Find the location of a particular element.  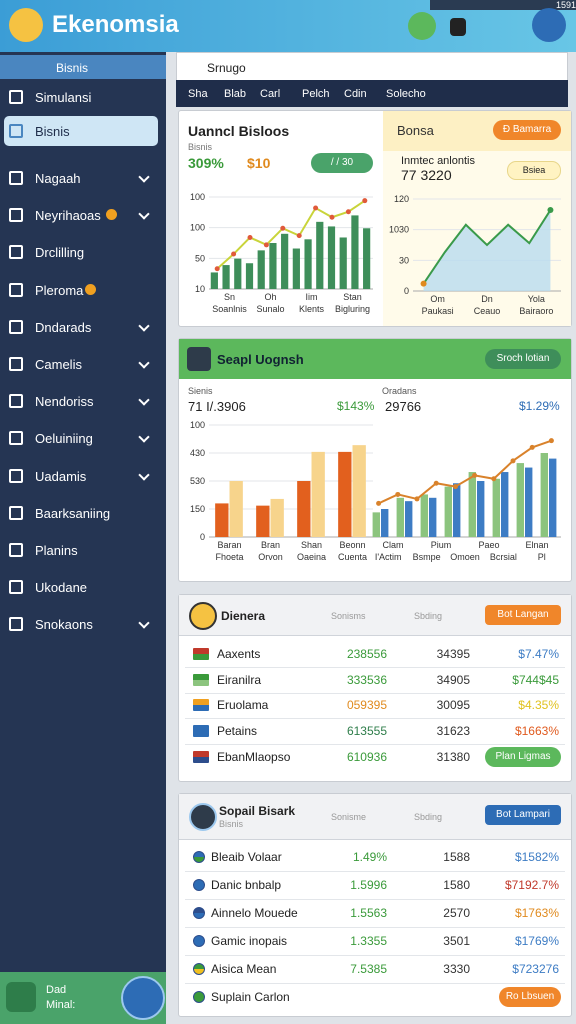

nav-label: Nagaah is located at coordinates (58, 178).